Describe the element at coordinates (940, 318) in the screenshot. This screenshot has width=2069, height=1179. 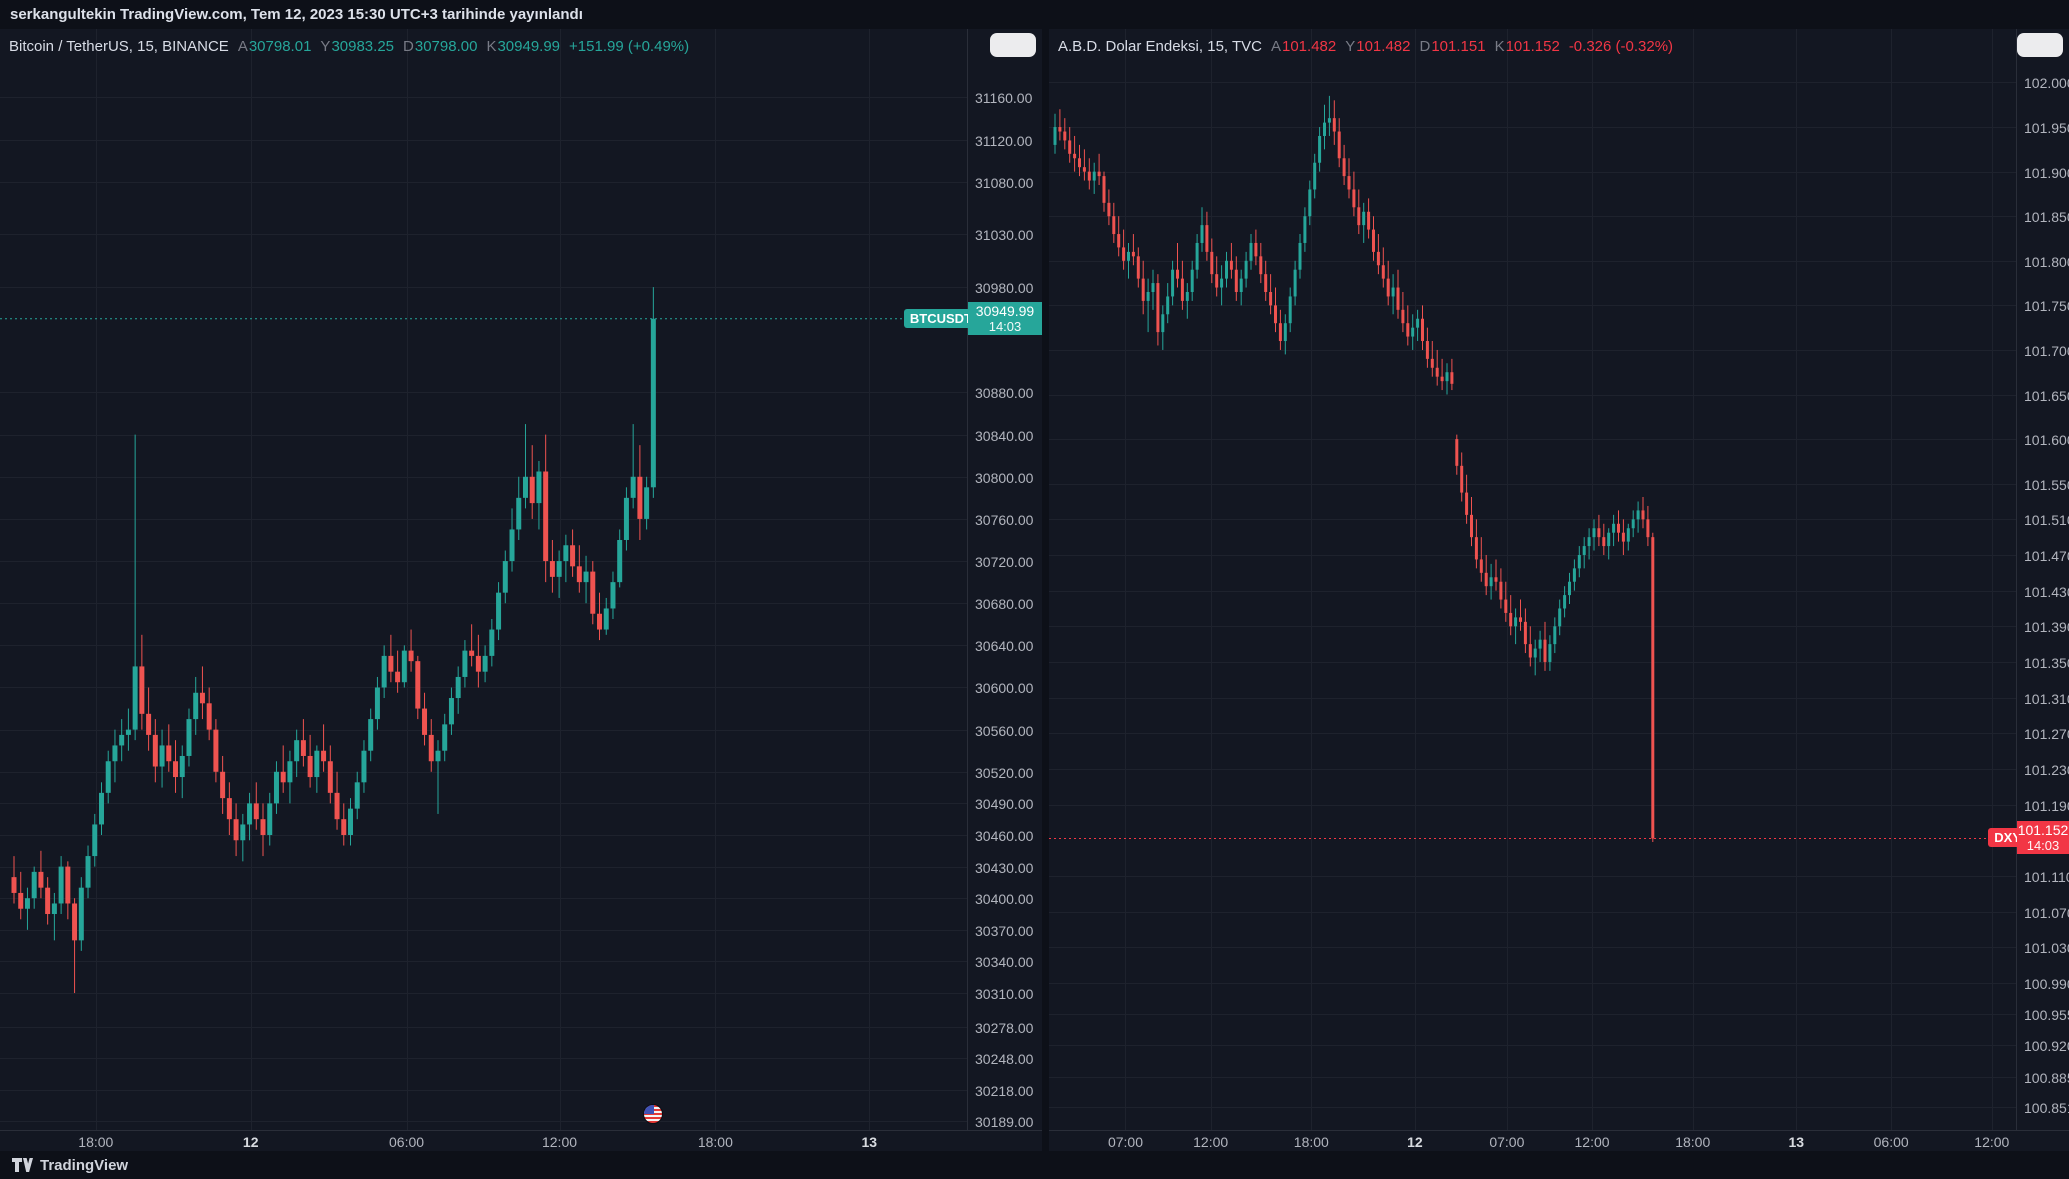
I see `price-line-symbol-label: BTCUSDT` at that location.